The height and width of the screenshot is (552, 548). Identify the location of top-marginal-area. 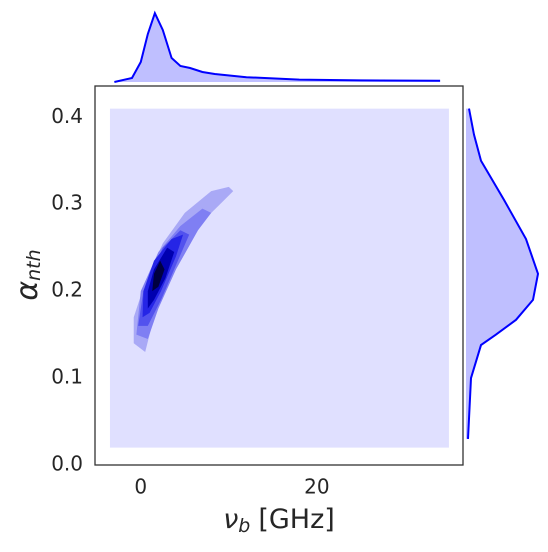
(277, 48).